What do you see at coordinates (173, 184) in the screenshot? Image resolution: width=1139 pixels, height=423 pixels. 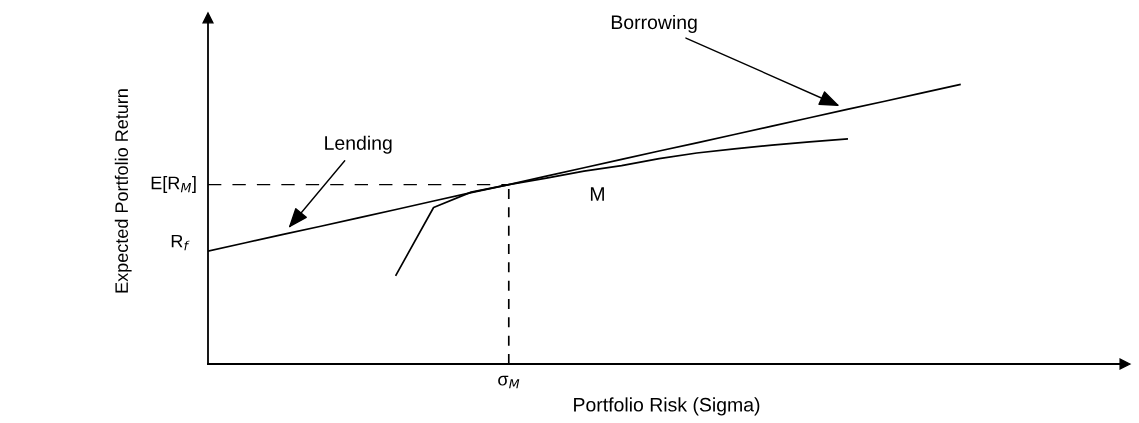 I see `ref-line-label: E[R$_{M}$]` at bounding box center [173, 184].